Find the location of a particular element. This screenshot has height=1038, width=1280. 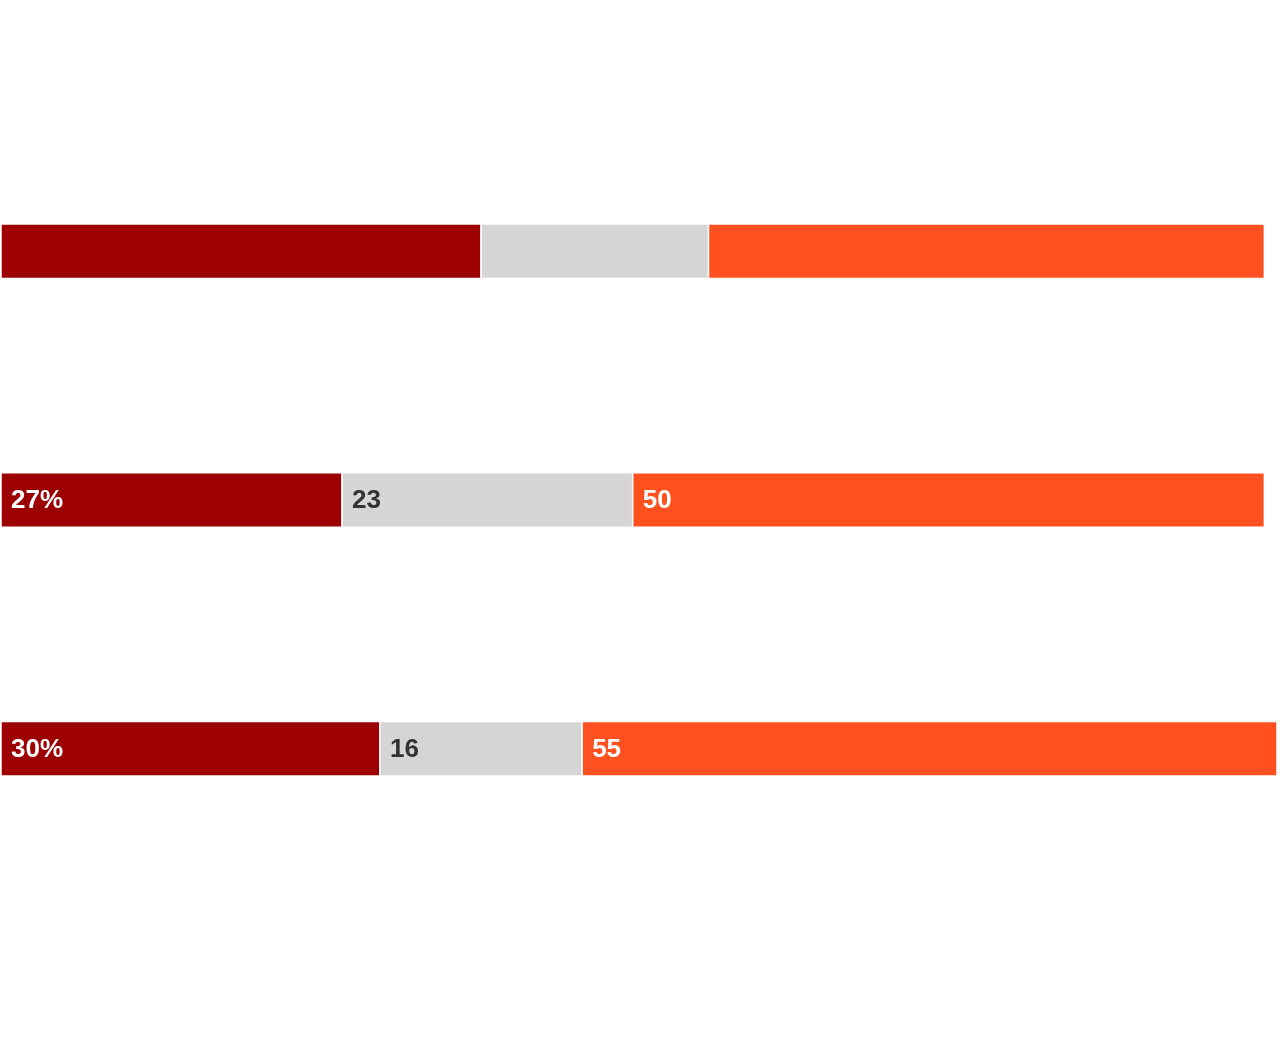

data-label: 50 is located at coordinates (657, 499).